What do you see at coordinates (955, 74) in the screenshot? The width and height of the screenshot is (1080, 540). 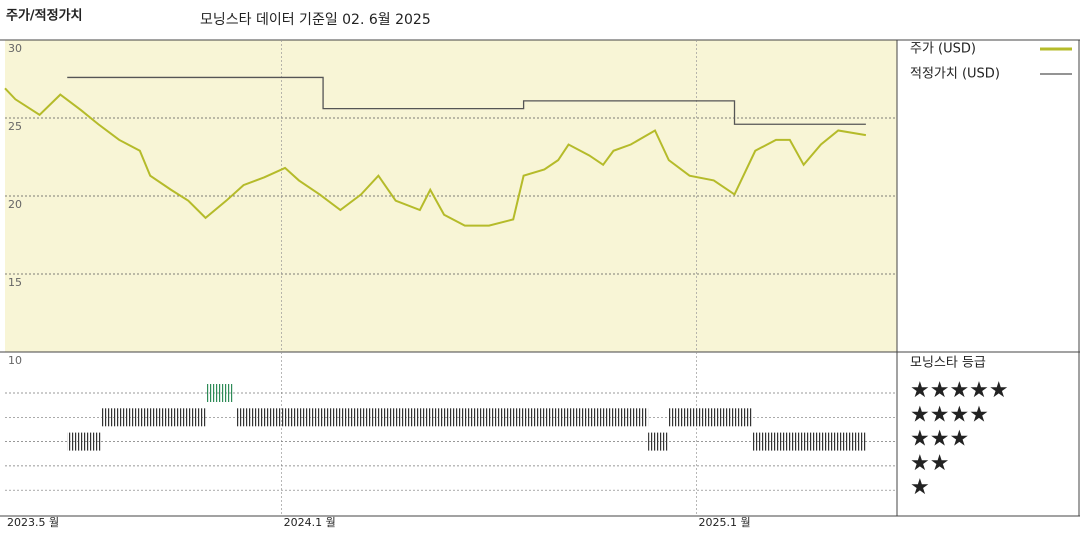 I see `legend-label: 적정가치 (USD)` at bounding box center [955, 74].